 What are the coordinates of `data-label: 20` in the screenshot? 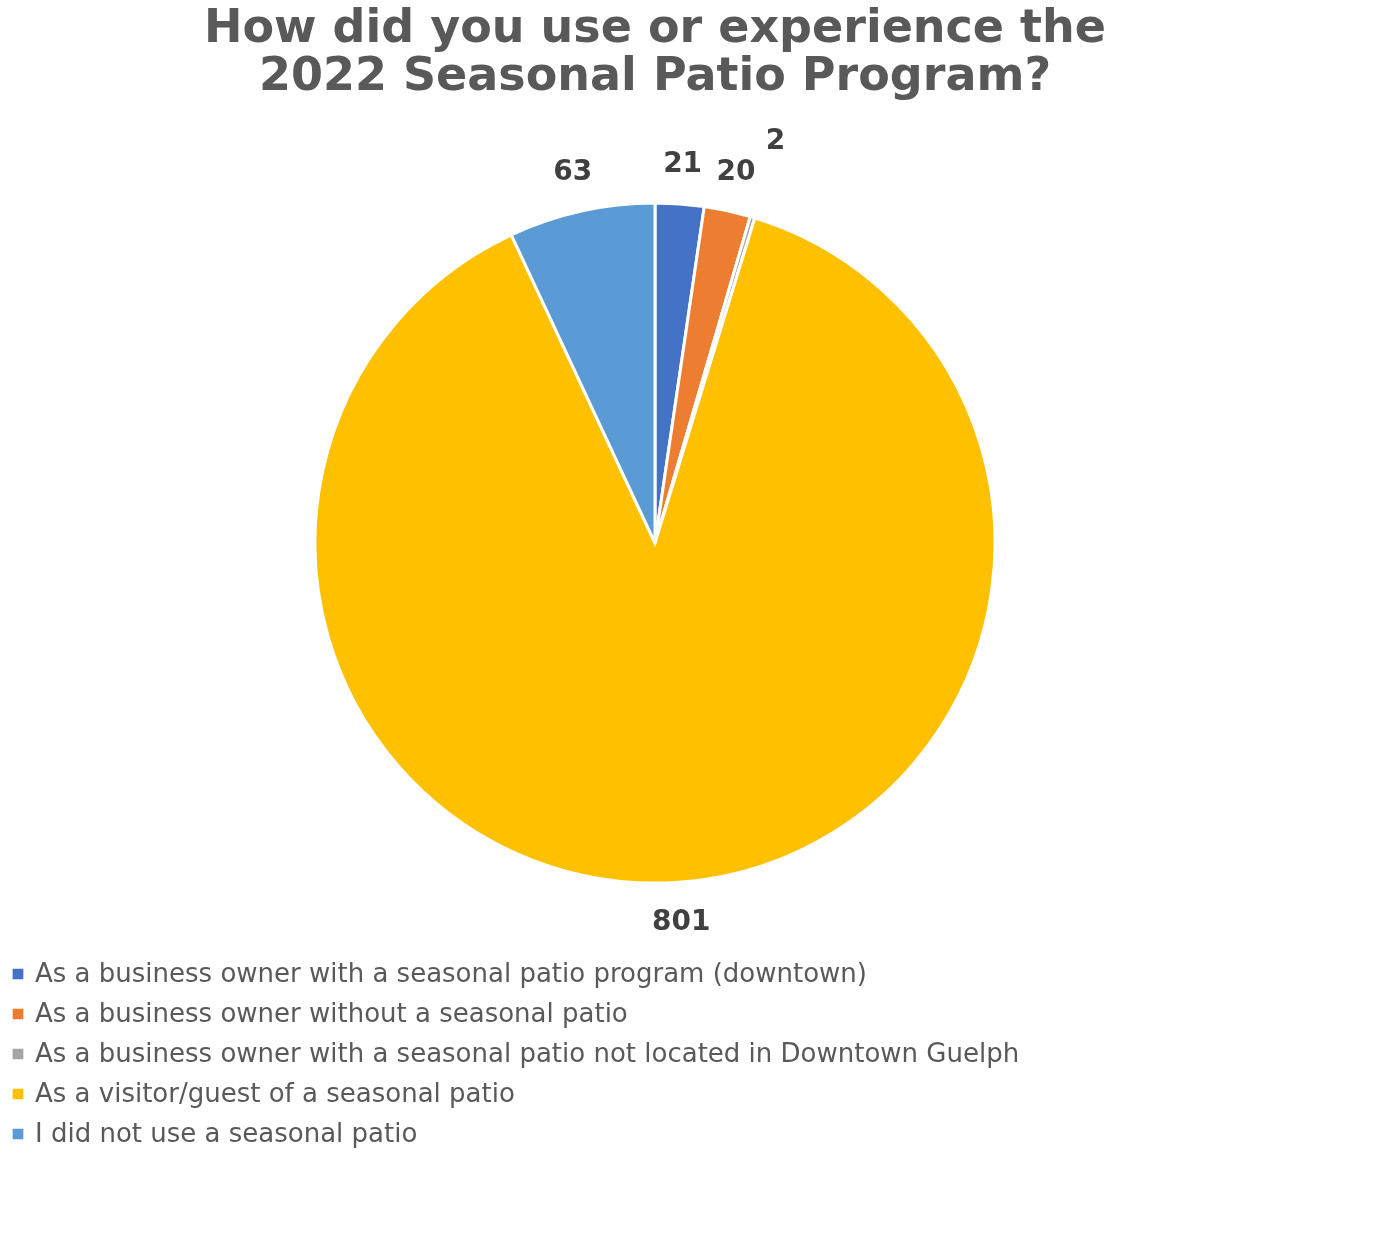 It's located at (736, 170).